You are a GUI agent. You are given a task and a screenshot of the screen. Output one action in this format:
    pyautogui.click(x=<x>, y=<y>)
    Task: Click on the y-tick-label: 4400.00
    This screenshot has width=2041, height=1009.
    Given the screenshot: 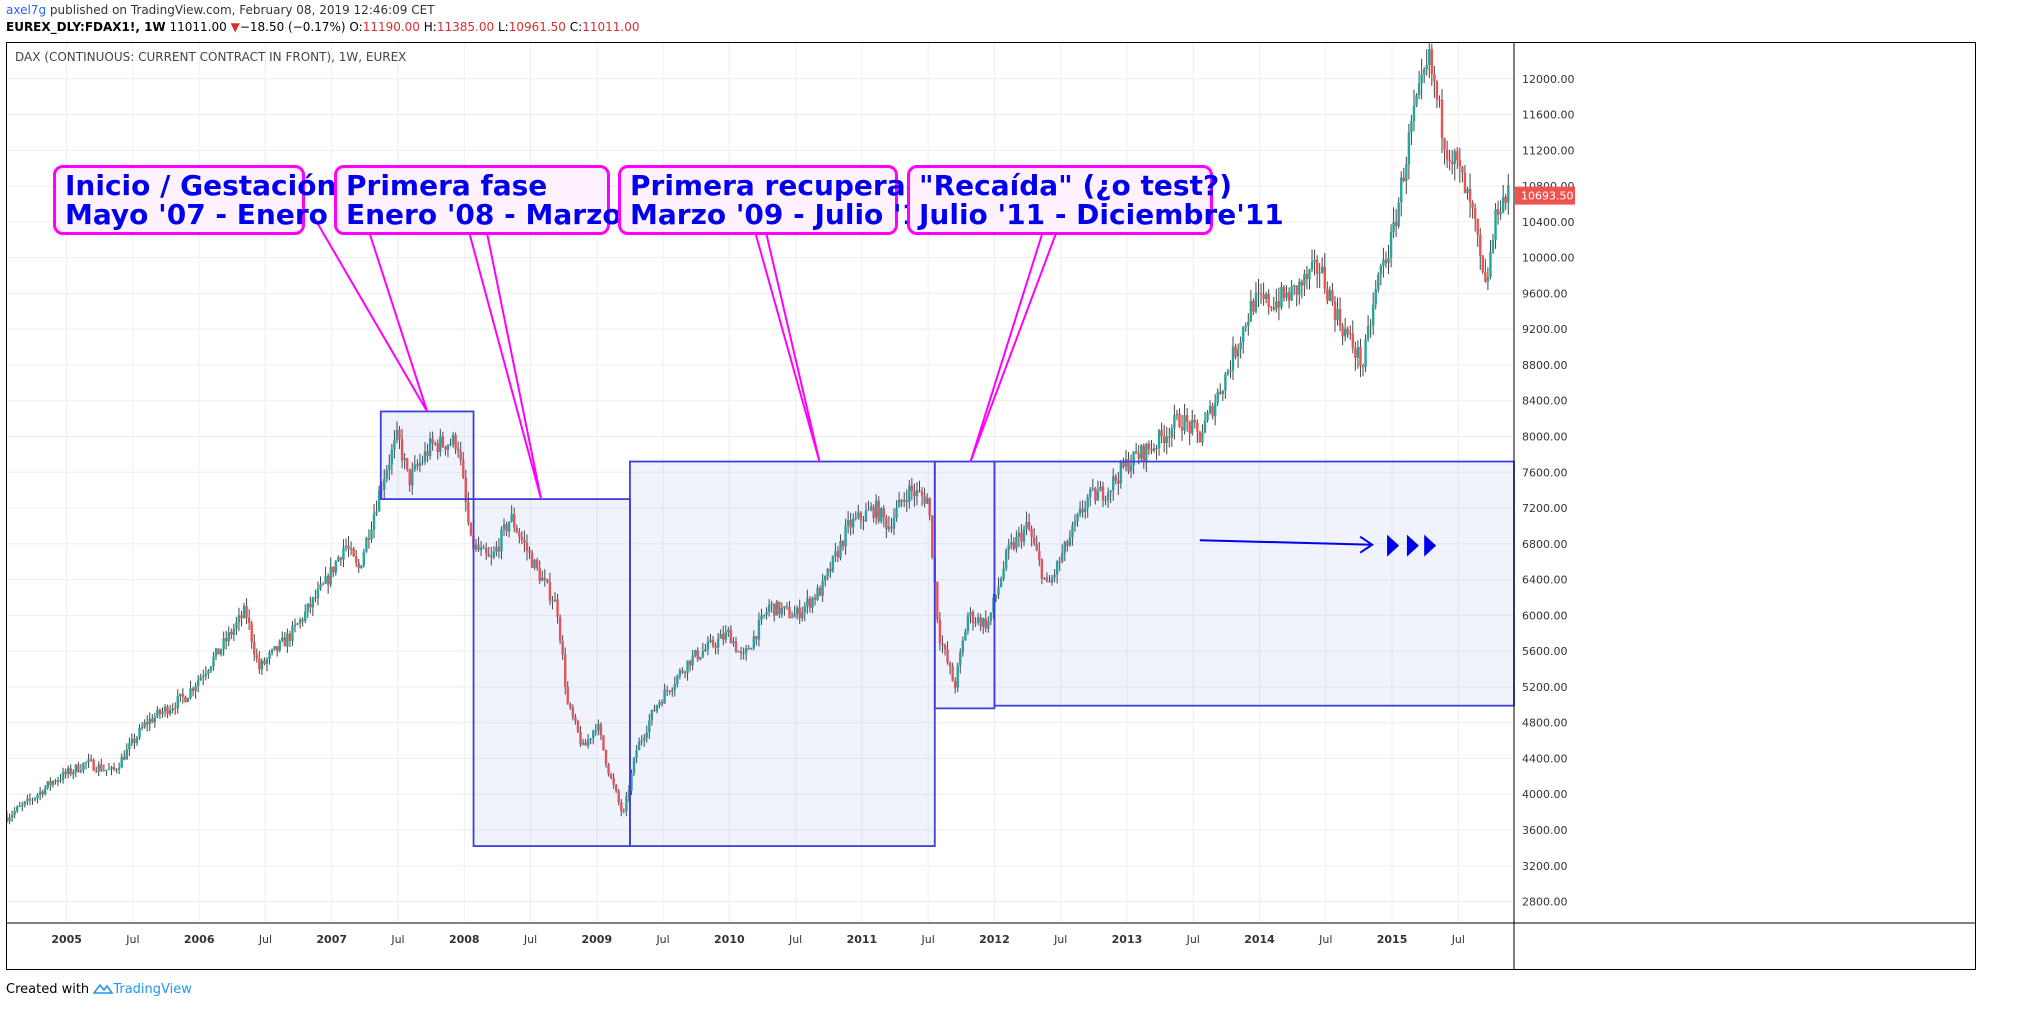 What is the action you would take?
    pyautogui.click(x=1545, y=758)
    